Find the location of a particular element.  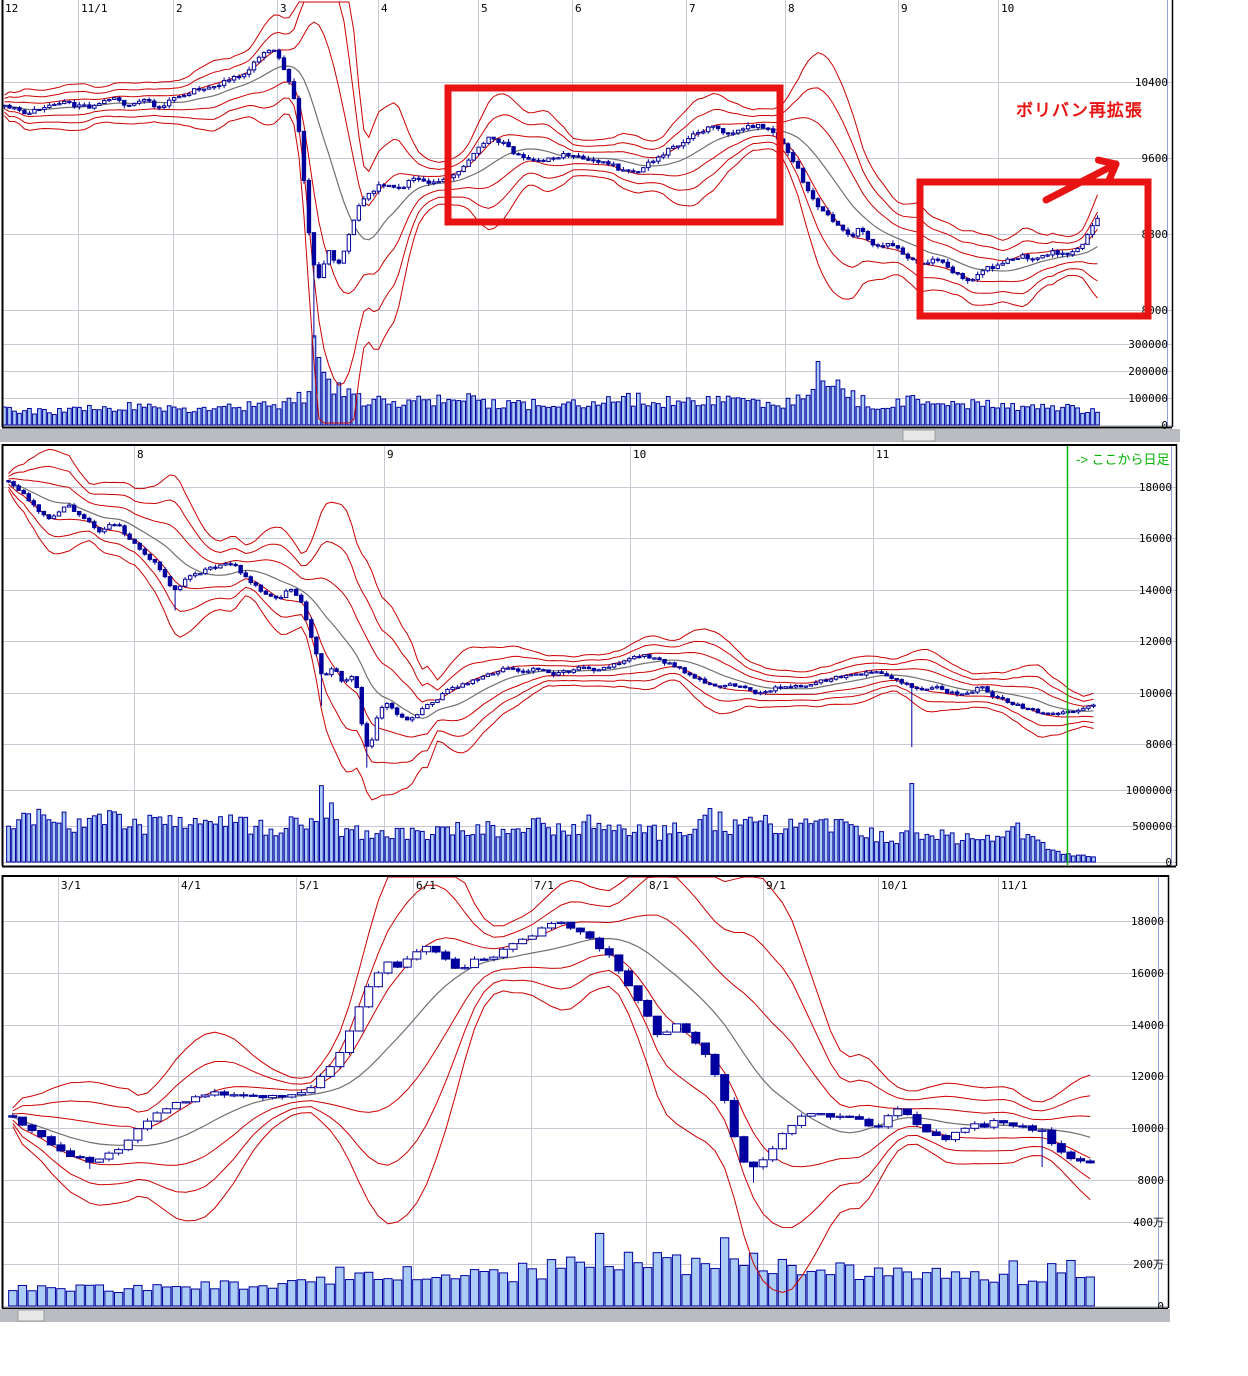

svg-text: 9600 is located at coordinates (1155, 158).